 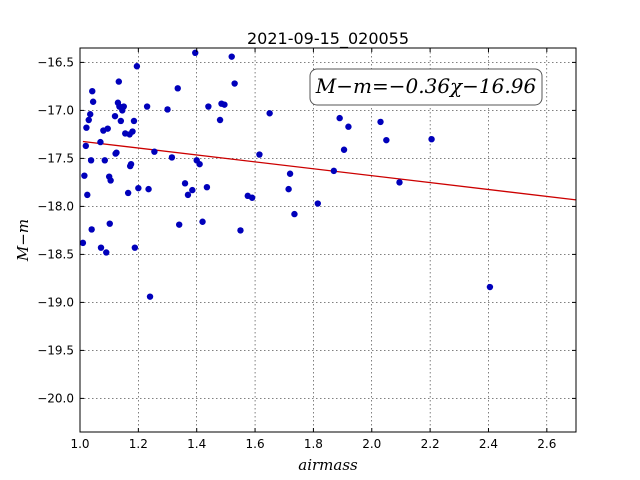 What do you see at coordinates (55, 350) in the screenshot?
I see `y-tick-label: −19.5` at bounding box center [55, 350].